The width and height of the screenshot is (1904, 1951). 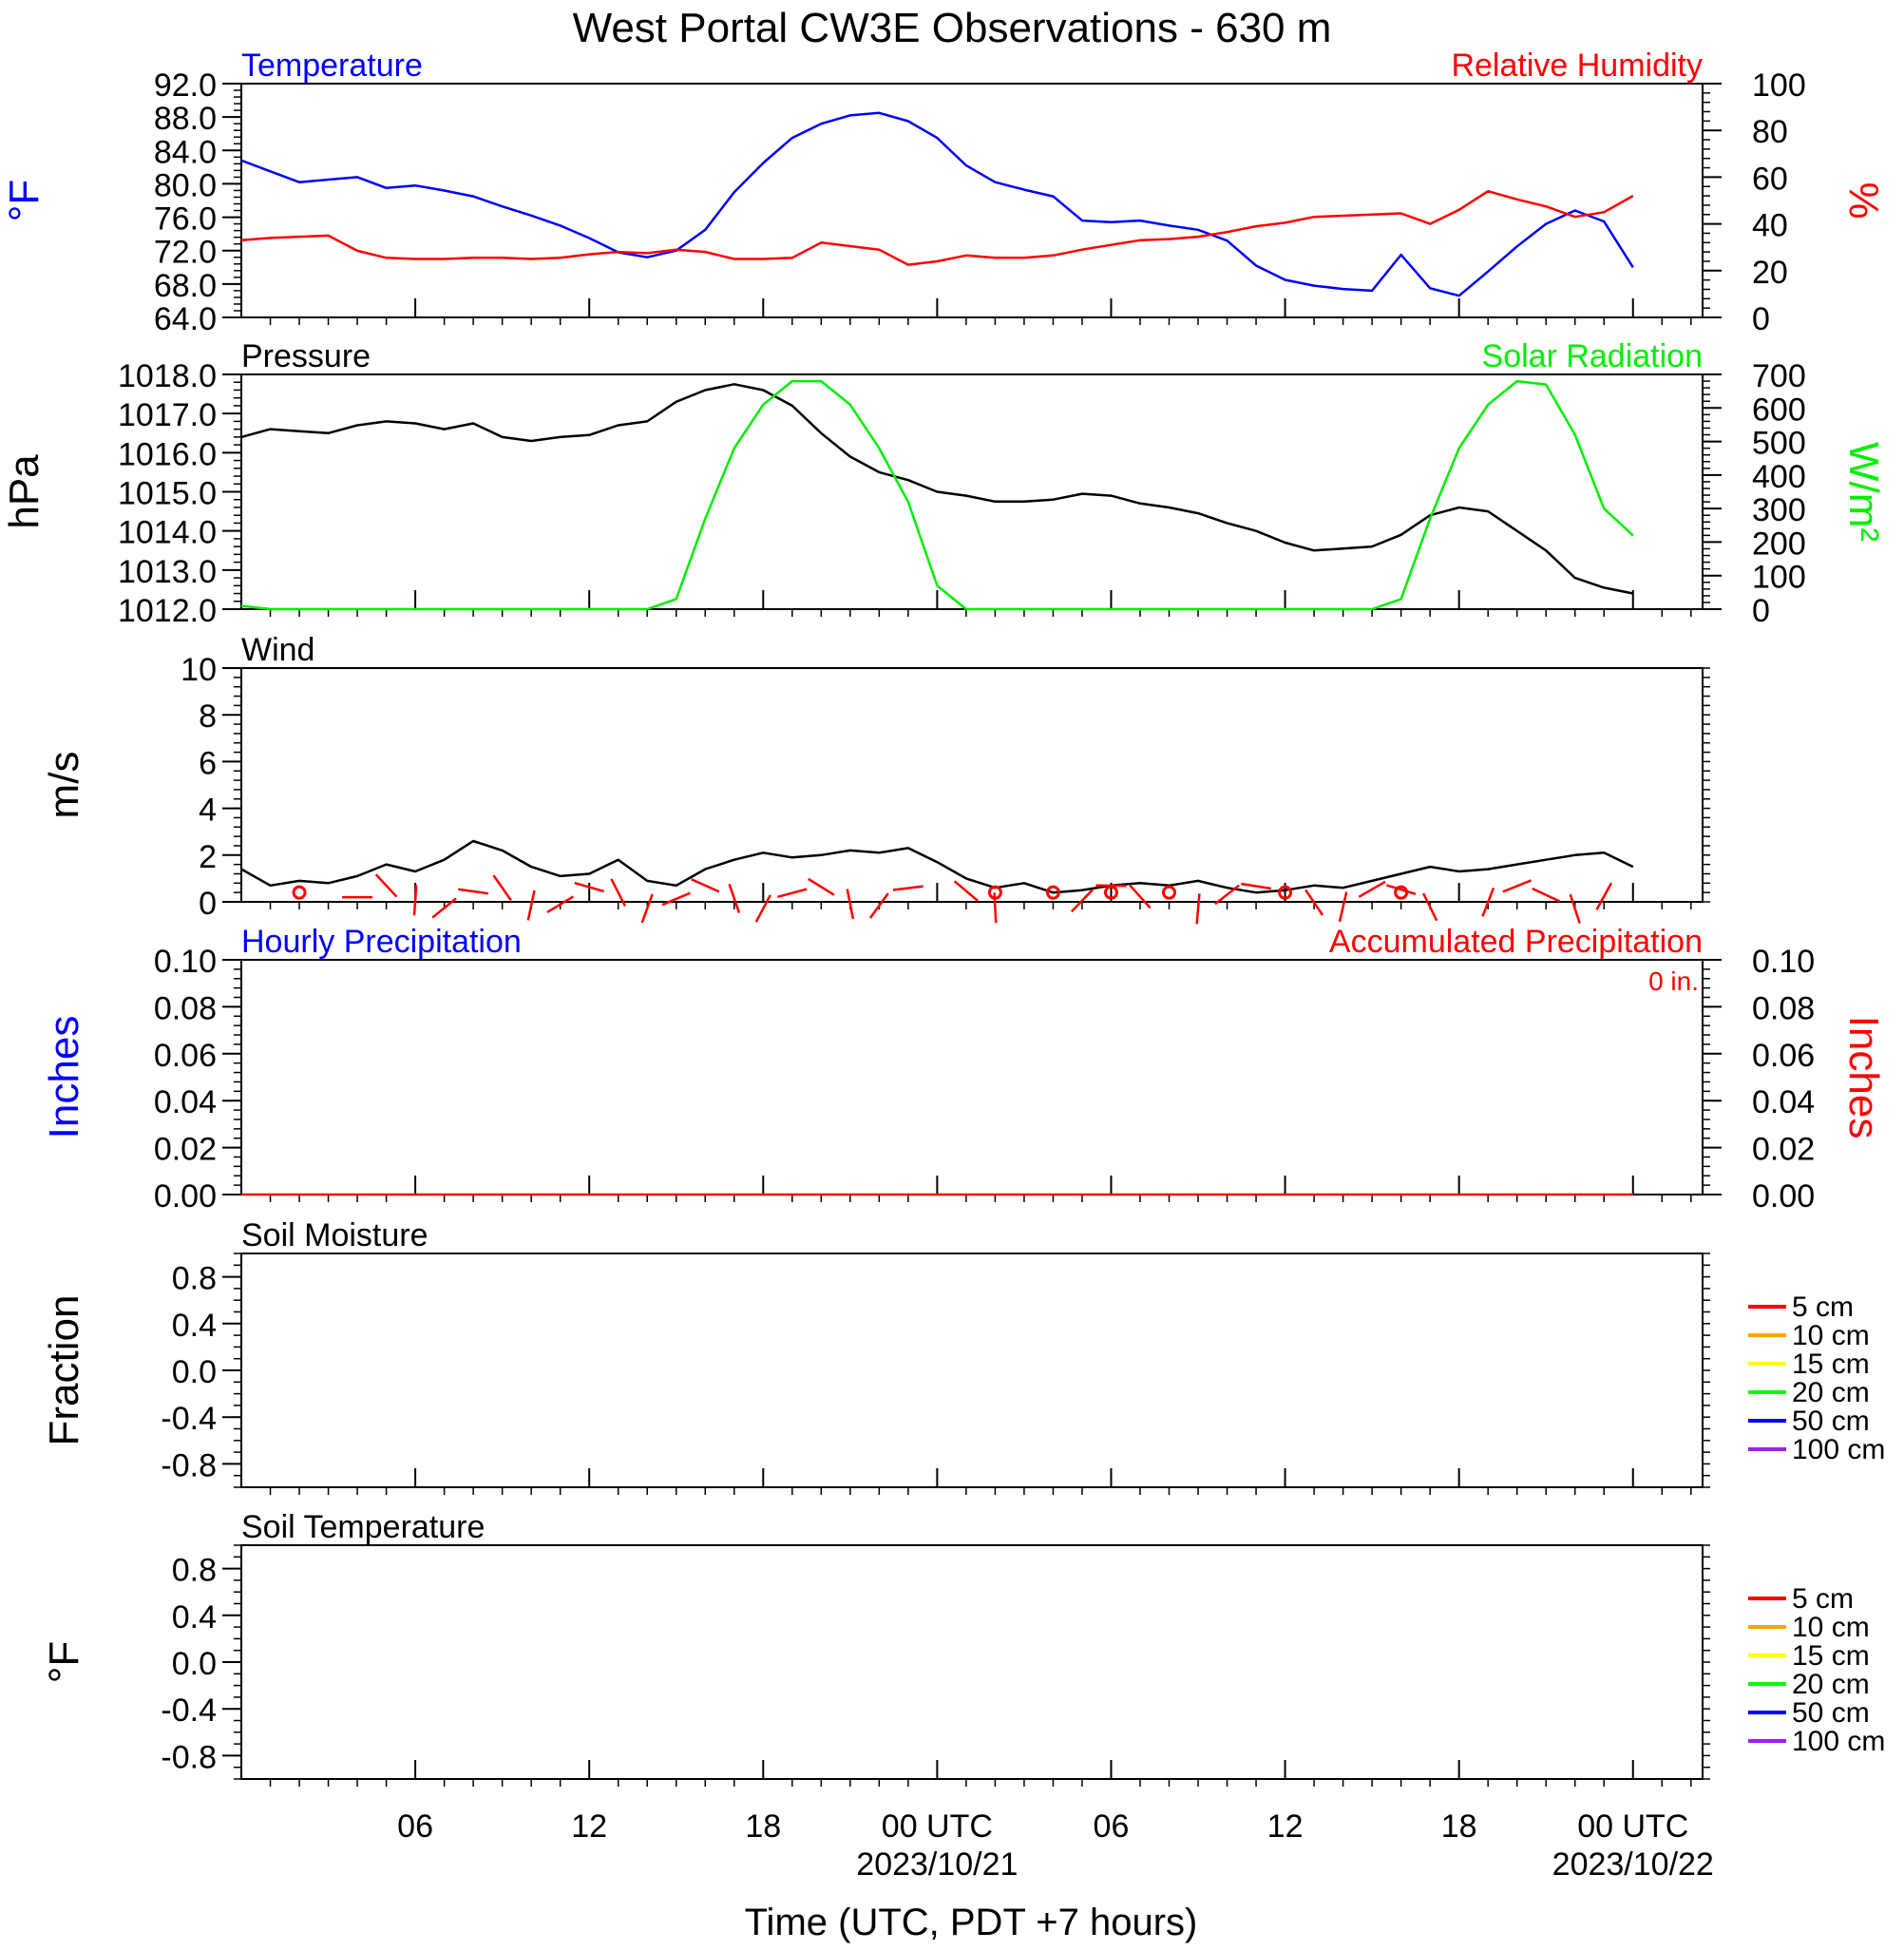 What do you see at coordinates (167, 415) in the screenshot?
I see `y-tick-label: 1017.0` at bounding box center [167, 415].